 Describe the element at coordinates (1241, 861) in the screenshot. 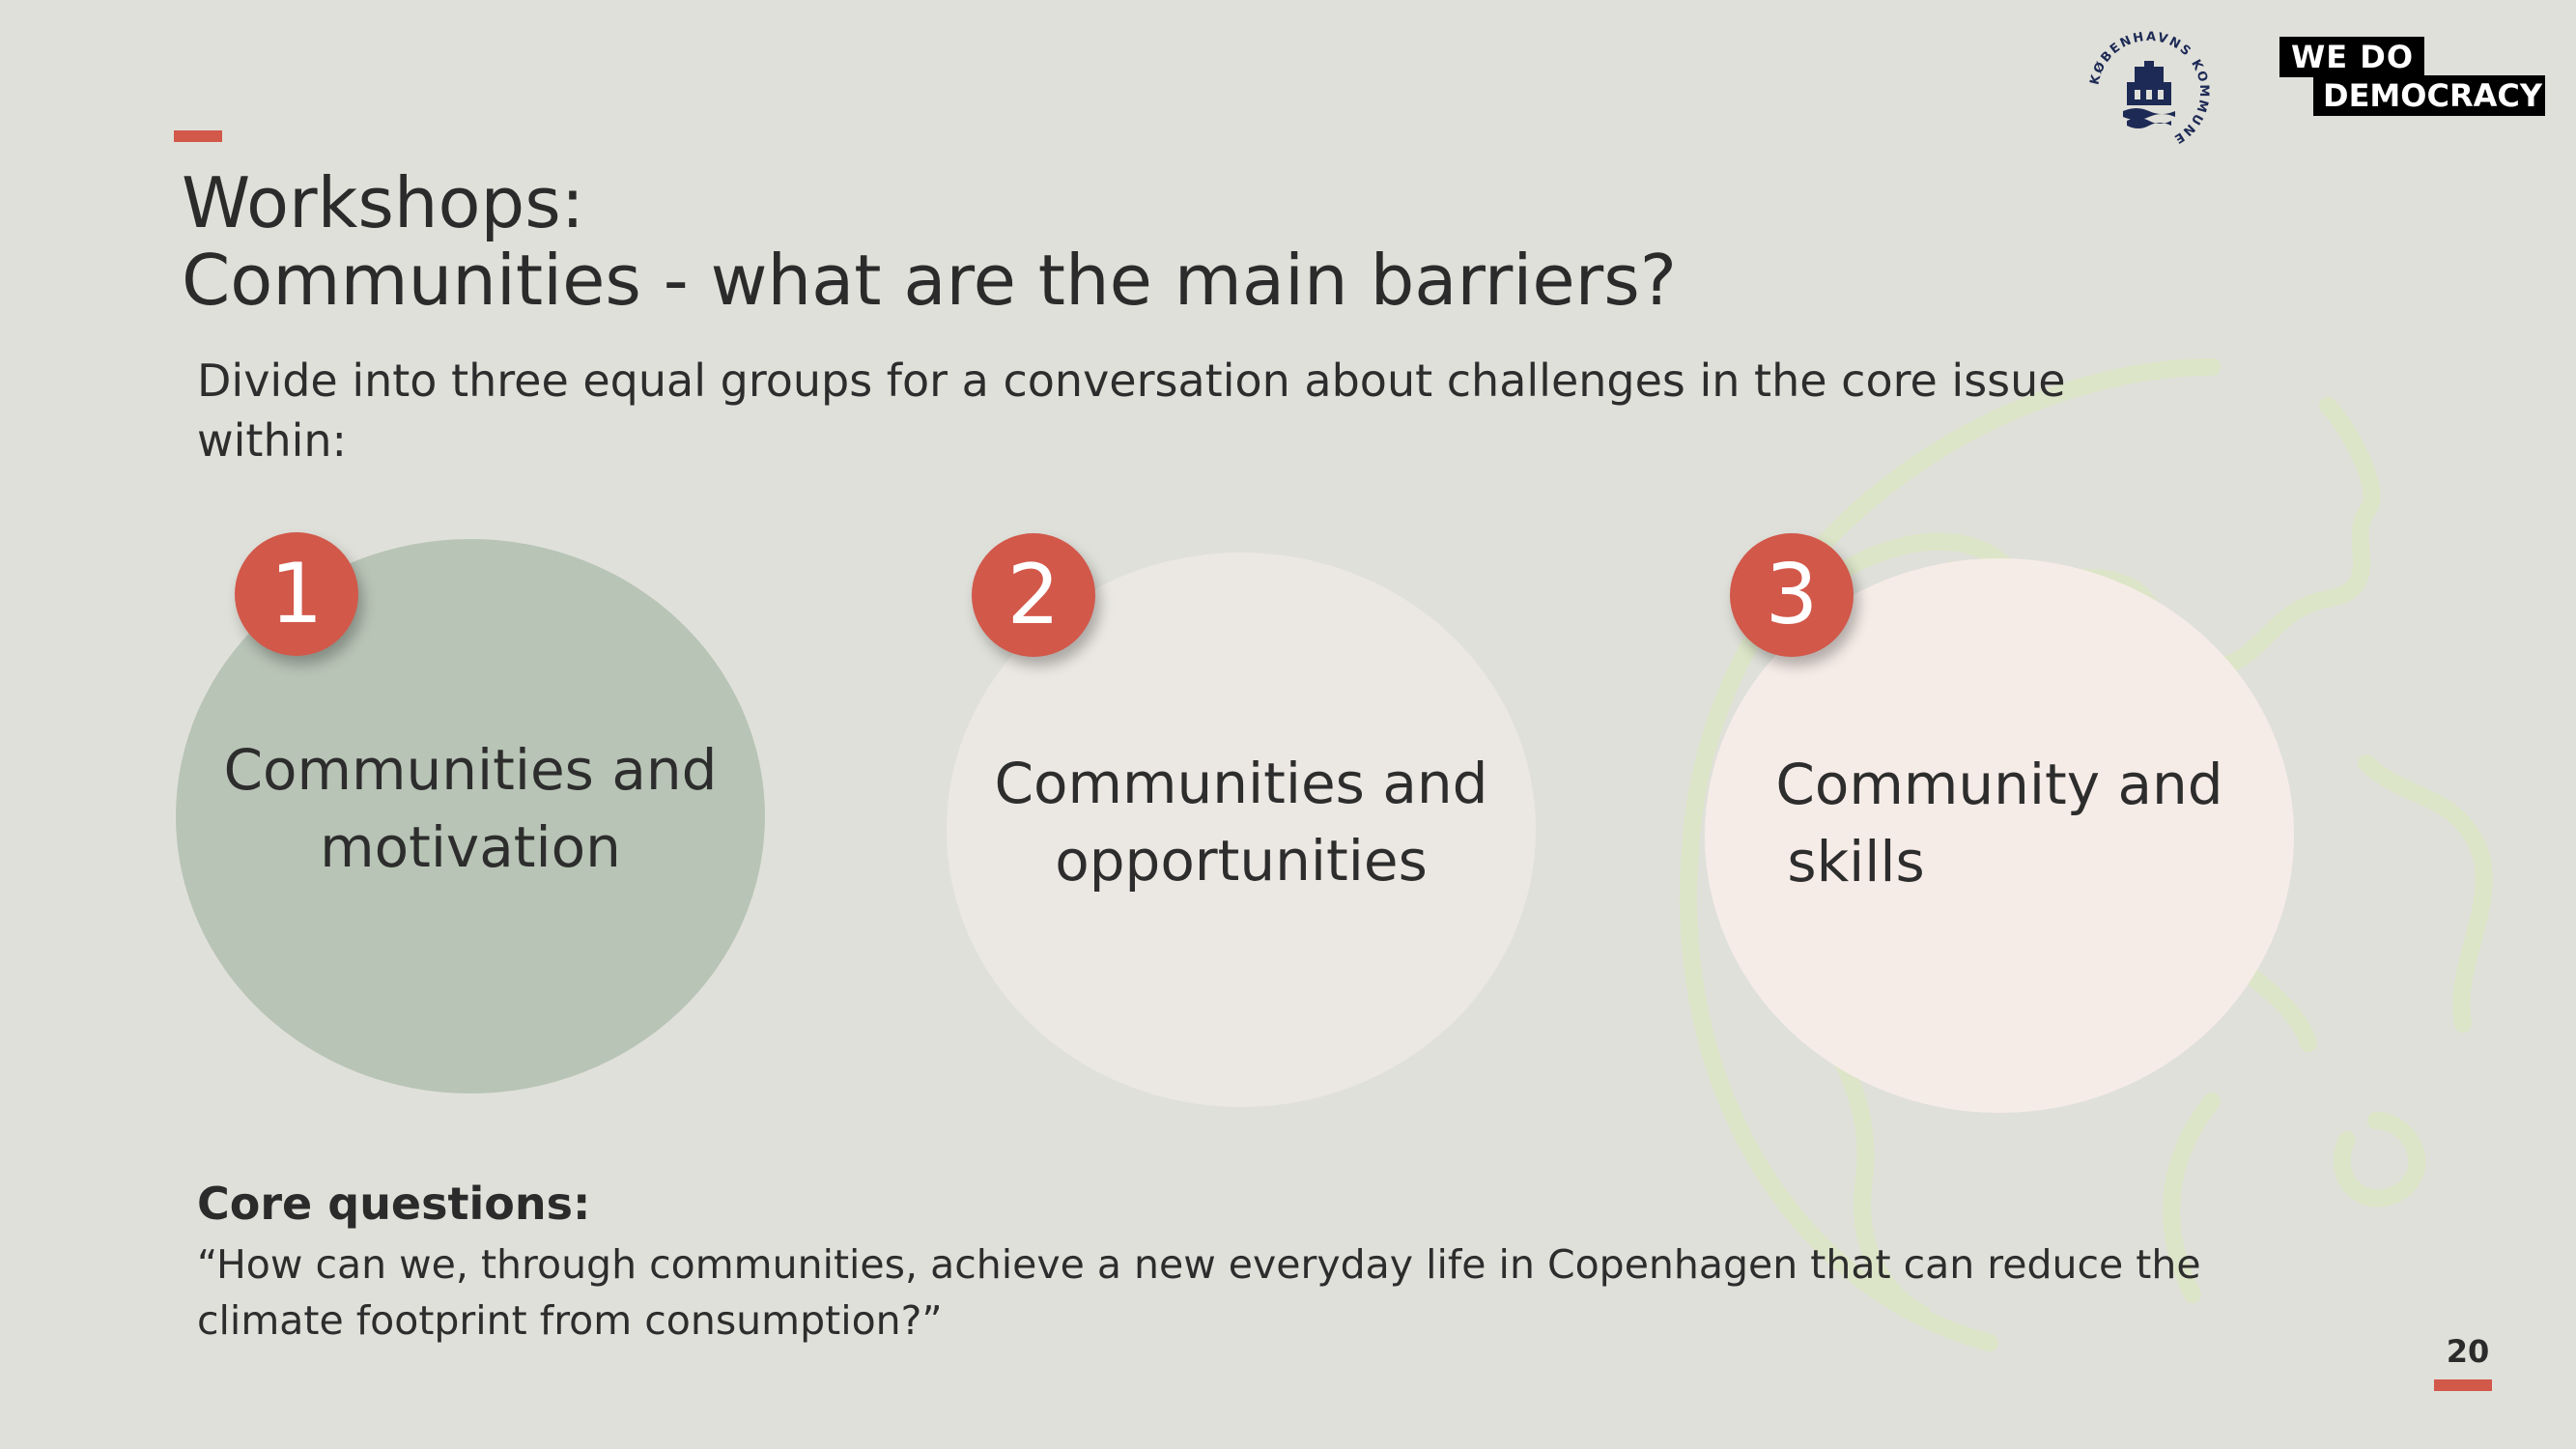

I see `group-label-line-2: opportunities` at that location.